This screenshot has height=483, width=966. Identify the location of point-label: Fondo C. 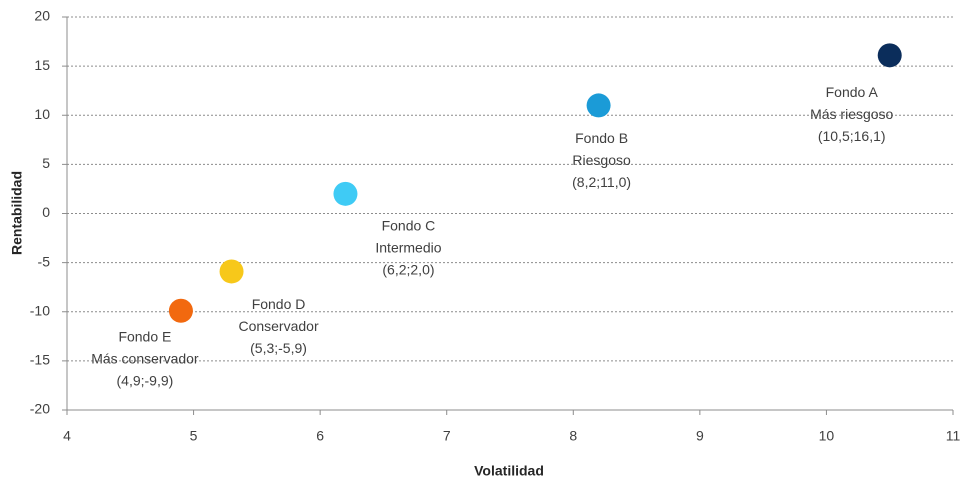
(409, 226).